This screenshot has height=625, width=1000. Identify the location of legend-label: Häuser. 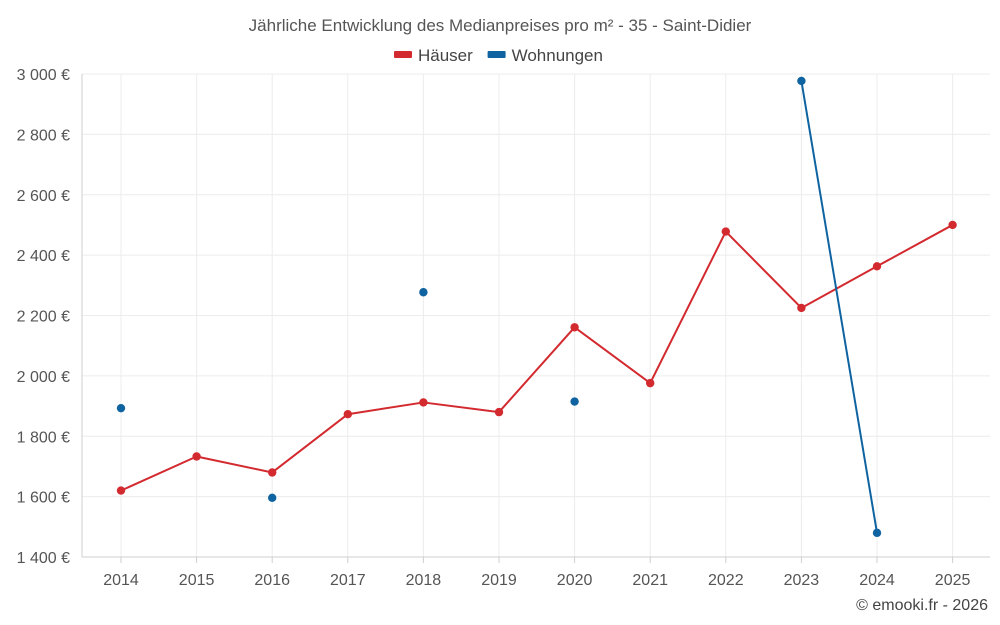
(445, 55).